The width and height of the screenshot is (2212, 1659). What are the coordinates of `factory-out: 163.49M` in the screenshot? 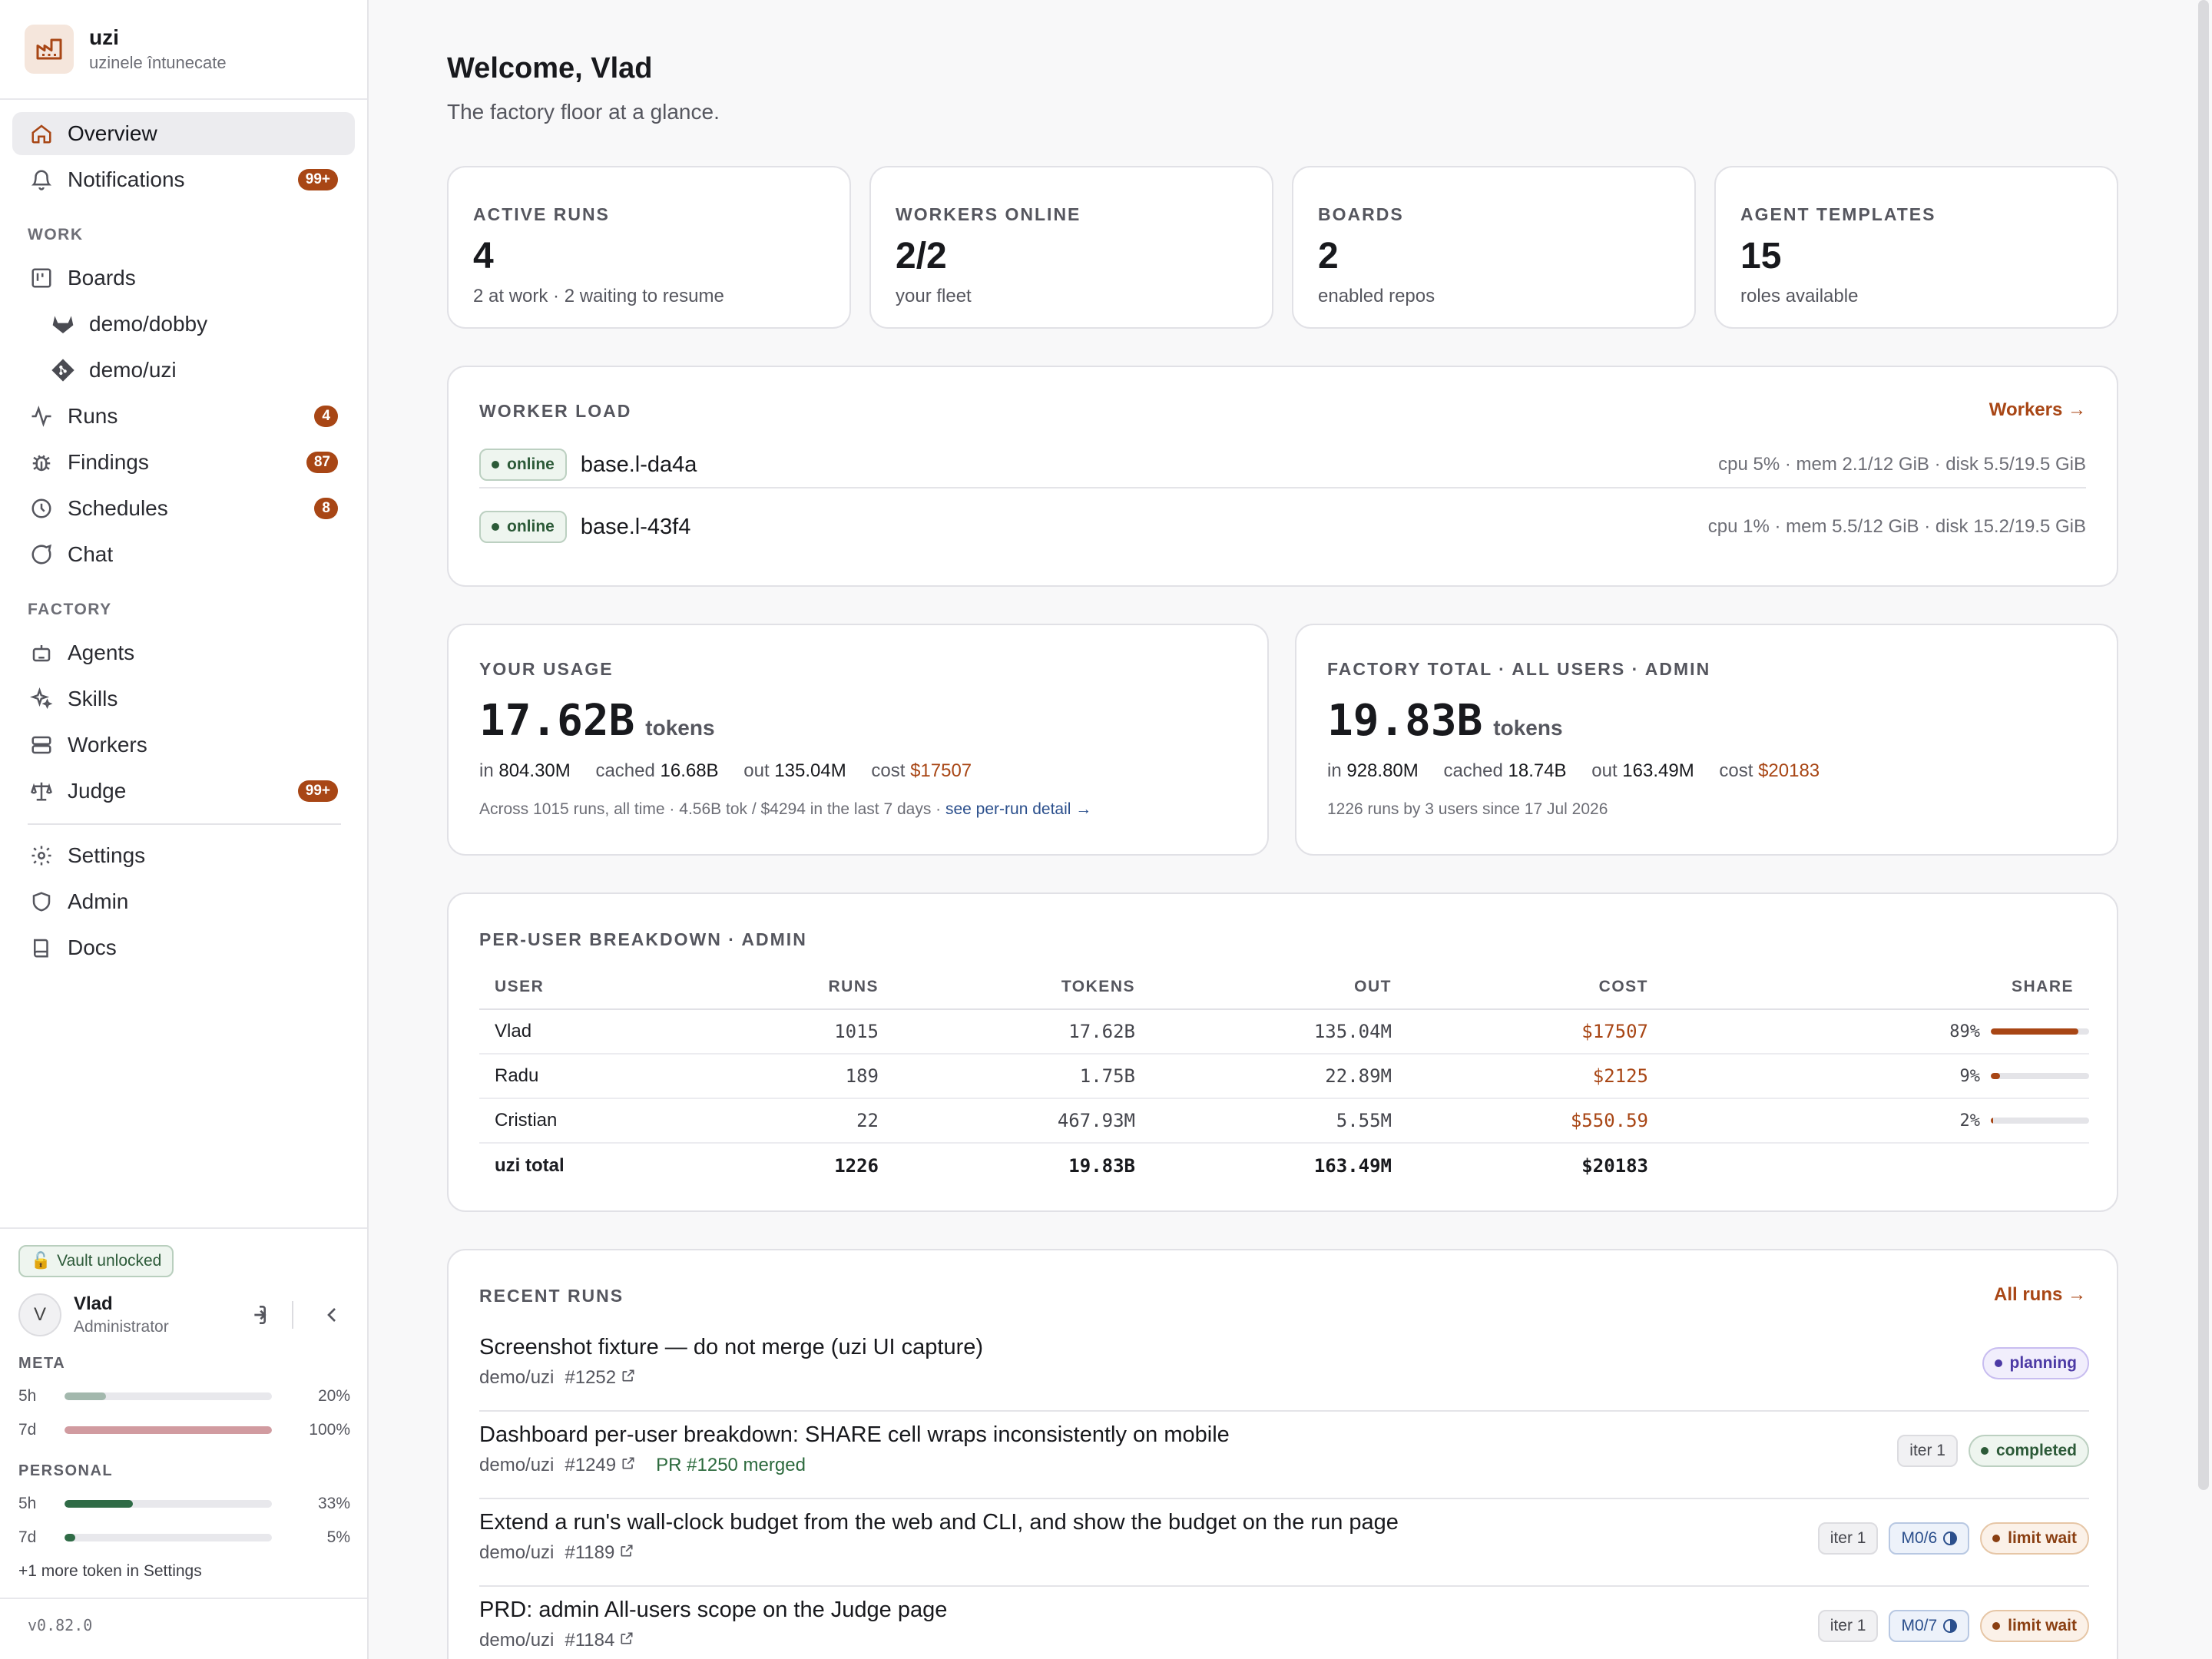 It's located at (1658, 770).